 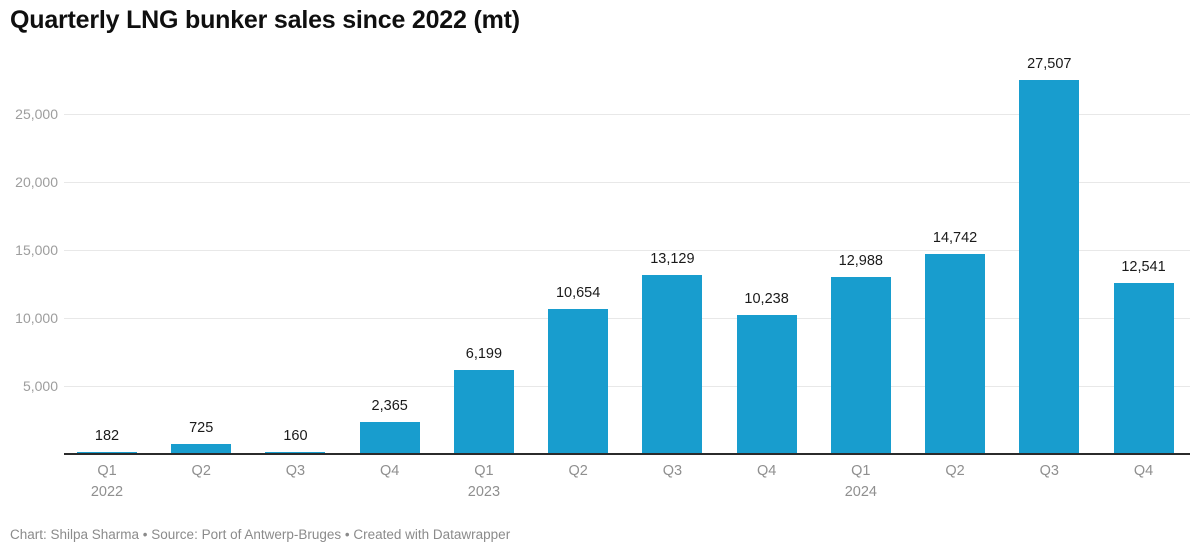 What do you see at coordinates (36, 182) in the screenshot?
I see `y-axis-tick-label: 20,000` at bounding box center [36, 182].